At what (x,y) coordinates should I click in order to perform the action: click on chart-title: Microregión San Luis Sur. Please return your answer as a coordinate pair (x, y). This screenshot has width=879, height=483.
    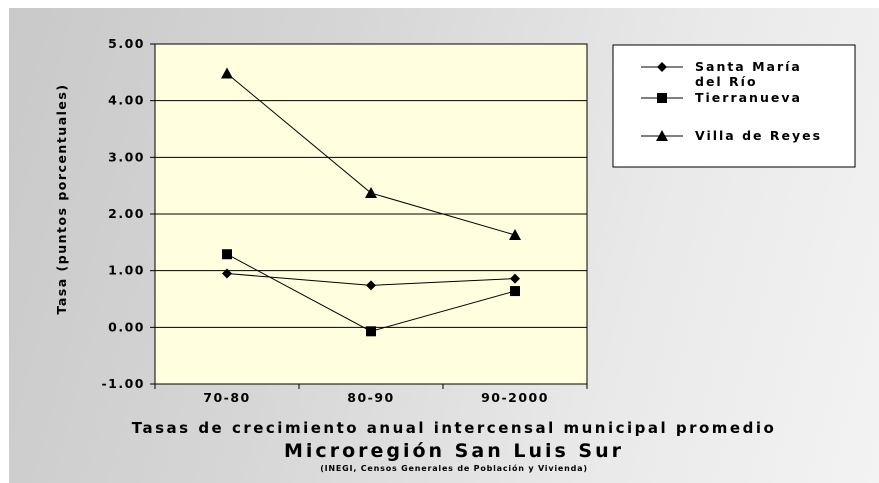
    Looking at the image, I should click on (454, 451).